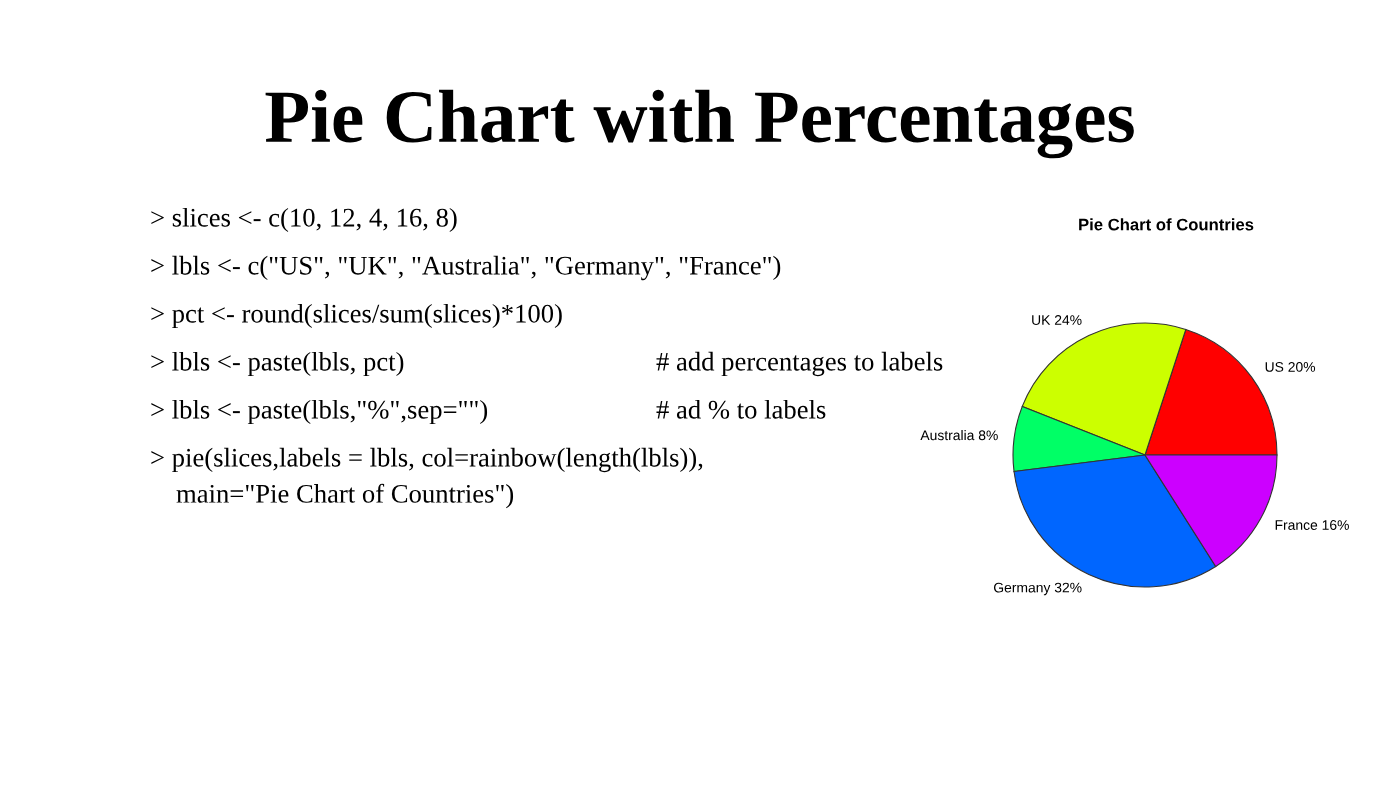  What do you see at coordinates (427, 460) in the screenshot?
I see `text: > pie(slices,labels = lbls, col=rainbow(length(lbls)),` at bounding box center [427, 460].